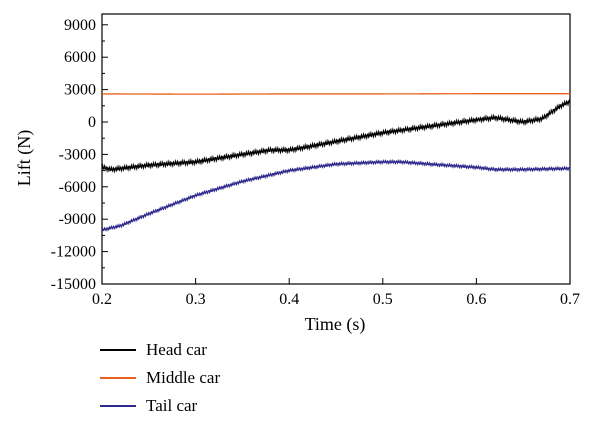 This screenshot has height=431, width=600. Describe the element at coordinates (383, 299) in the screenshot. I see `x-tick-label: 0.5` at that location.